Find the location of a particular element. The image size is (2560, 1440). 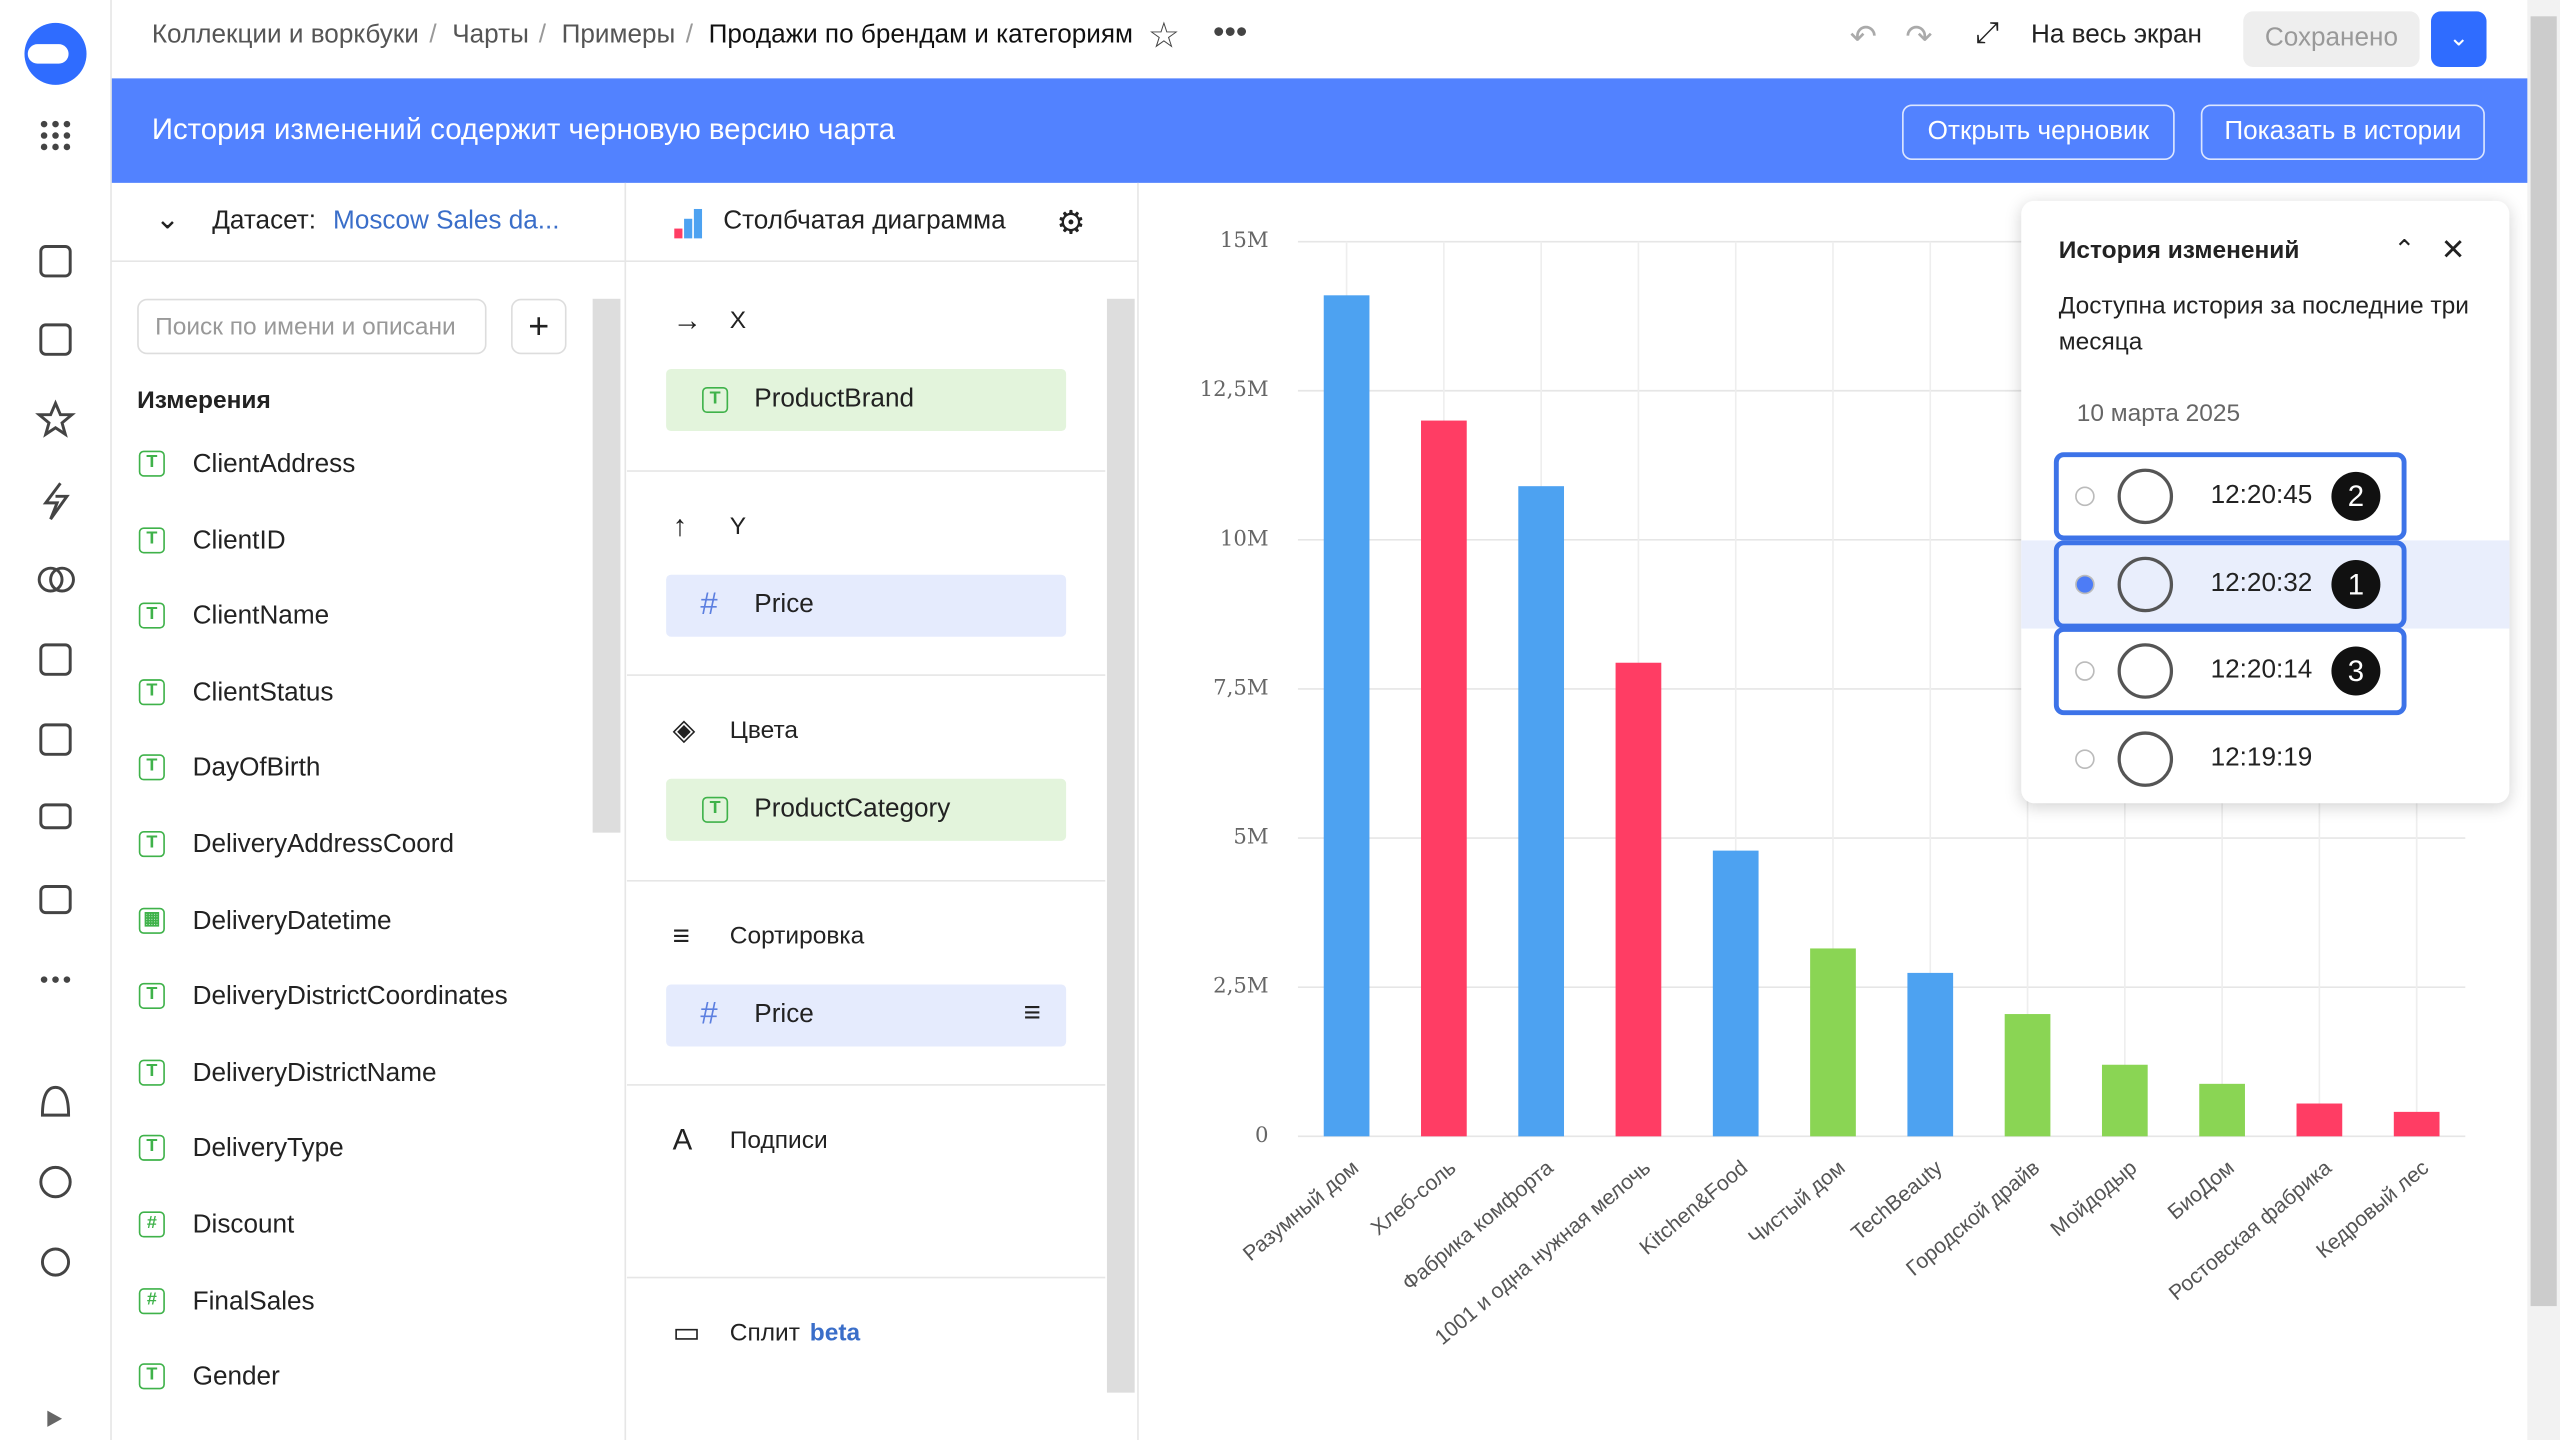

version-time: 12:20:14 is located at coordinates (2261, 670).